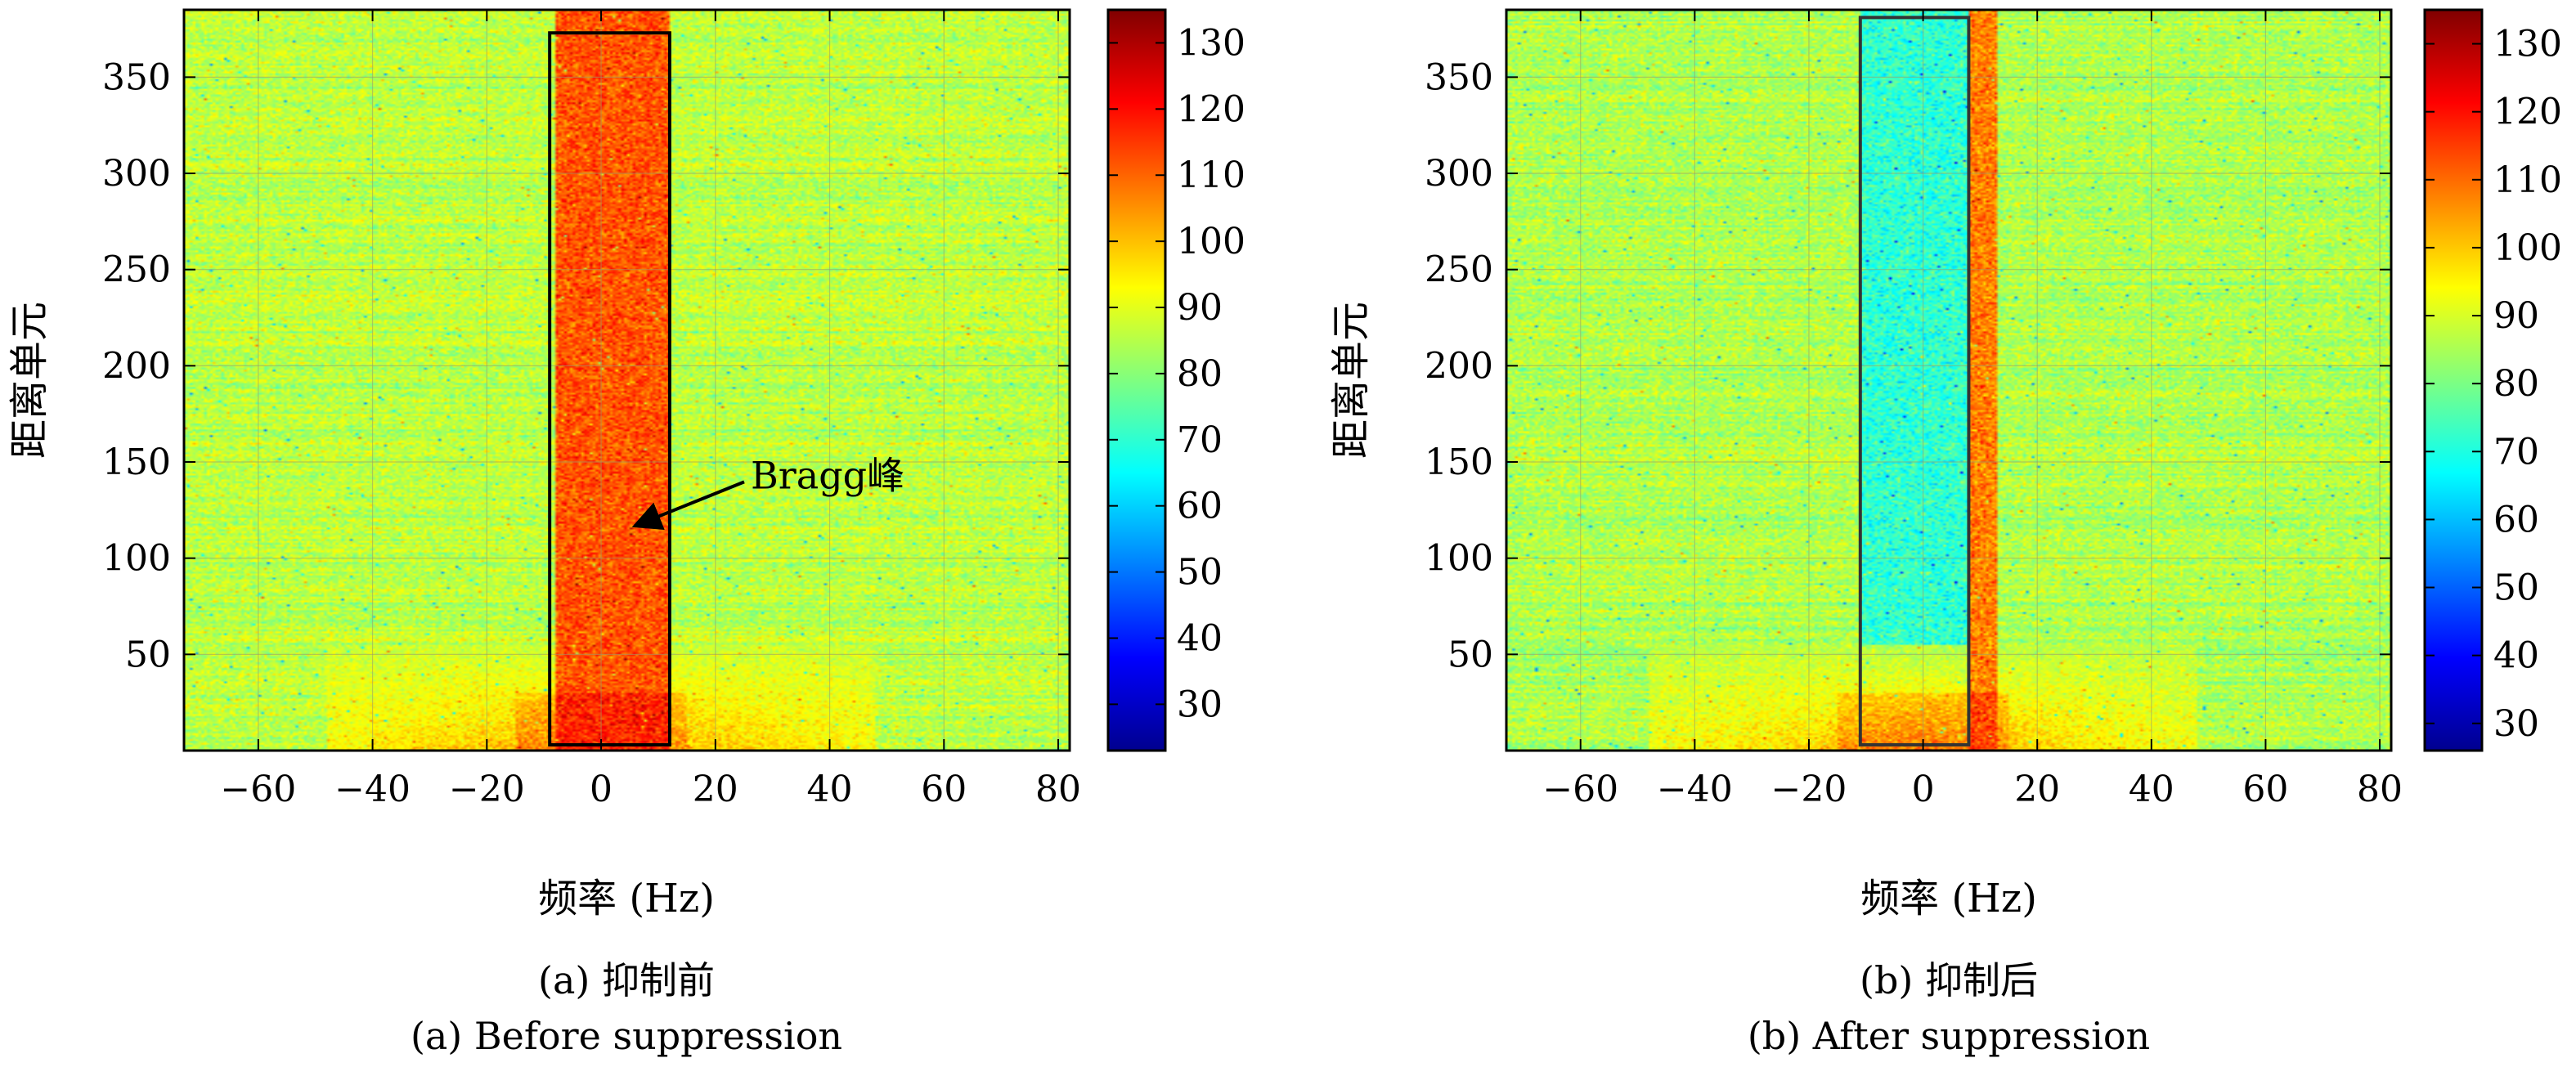 The height and width of the screenshot is (1067, 2576). Describe the element at coordinates (609, 388) in the screenshot. I see `highlight-box-a` at that location.